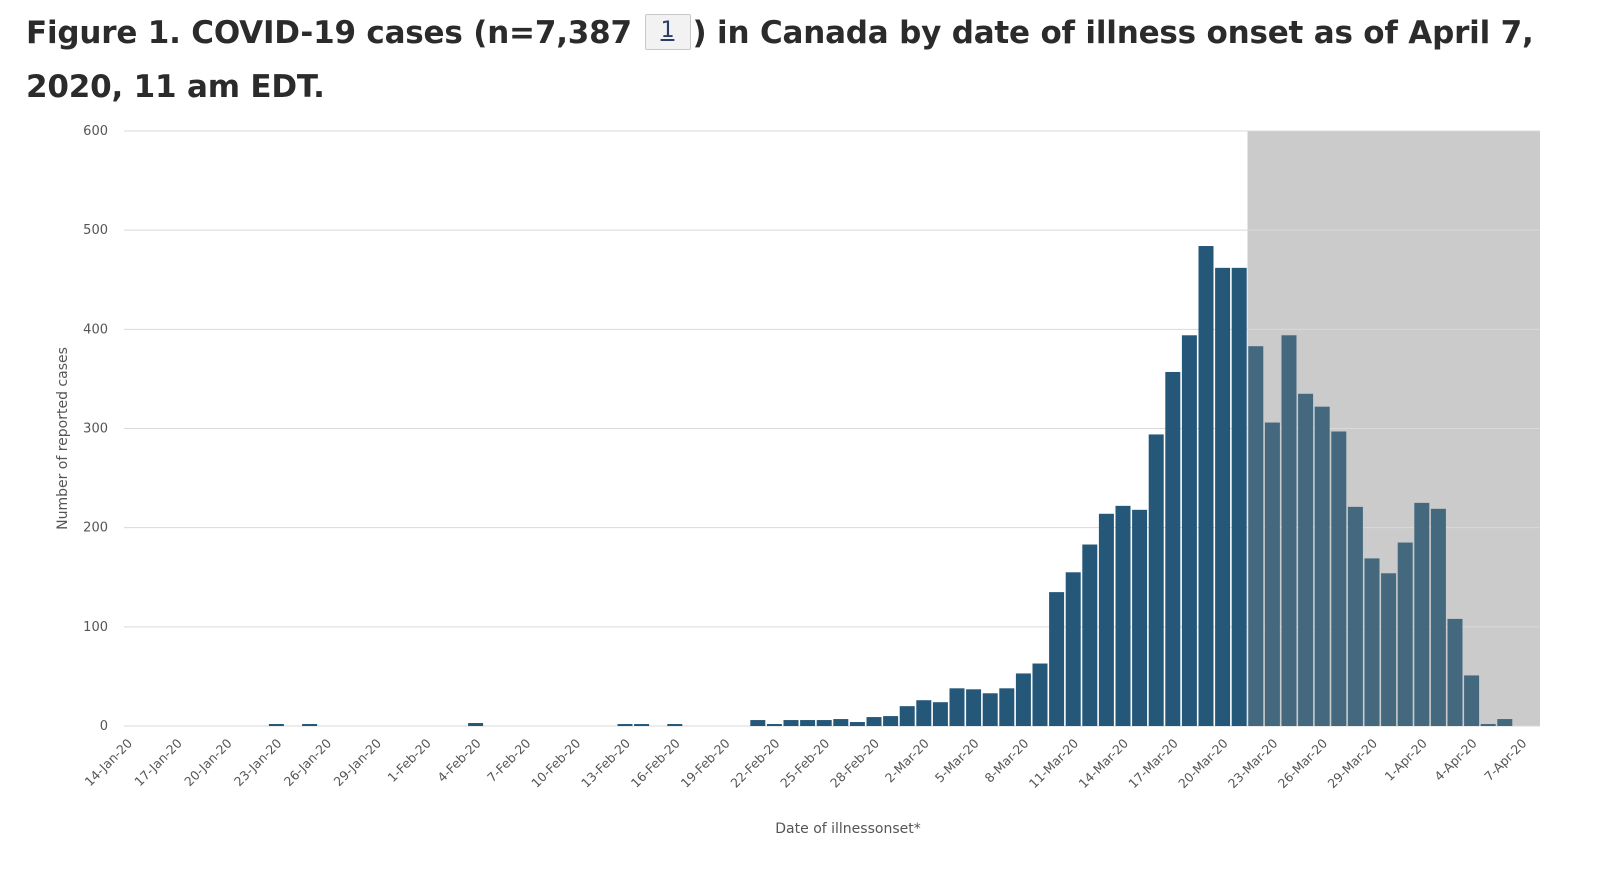 Image resolution: width=1600 pixels, height=875 pixels. I want to click on x-tick-label: 25-Feb-20, so click(804, 762).